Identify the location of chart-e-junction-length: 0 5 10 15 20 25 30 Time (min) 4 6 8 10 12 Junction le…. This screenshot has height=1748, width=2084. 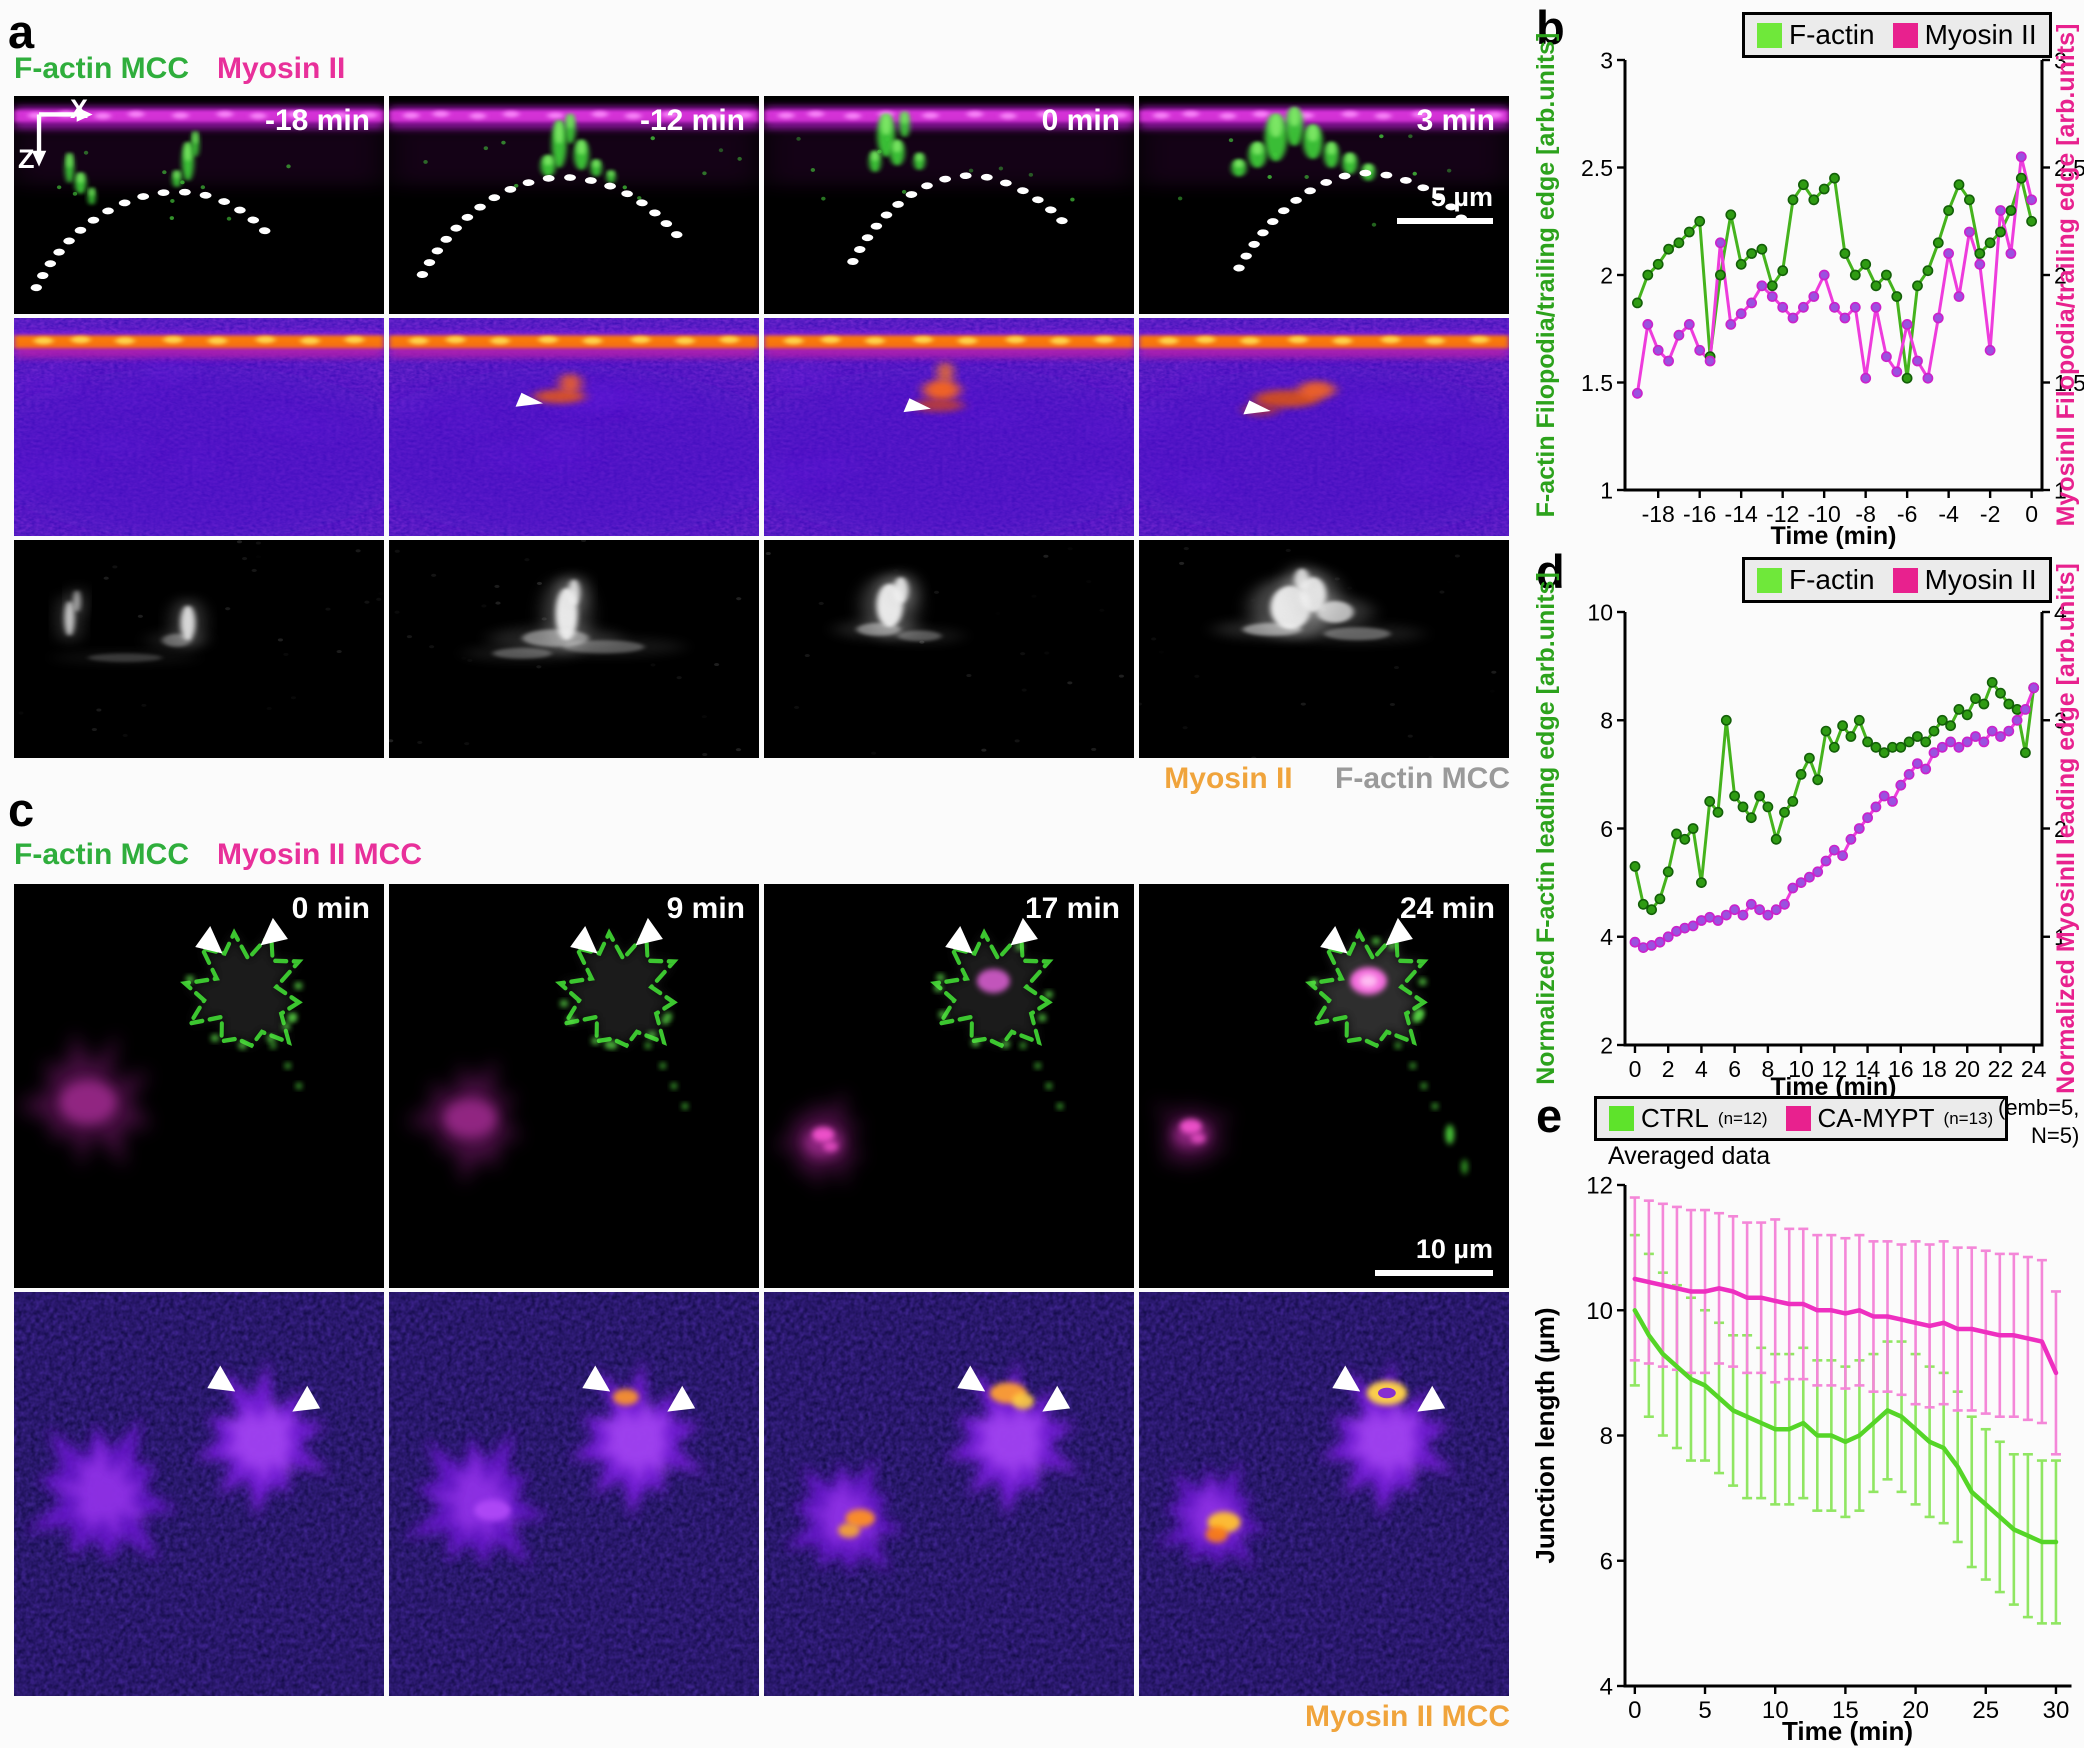
(1806, 1419).